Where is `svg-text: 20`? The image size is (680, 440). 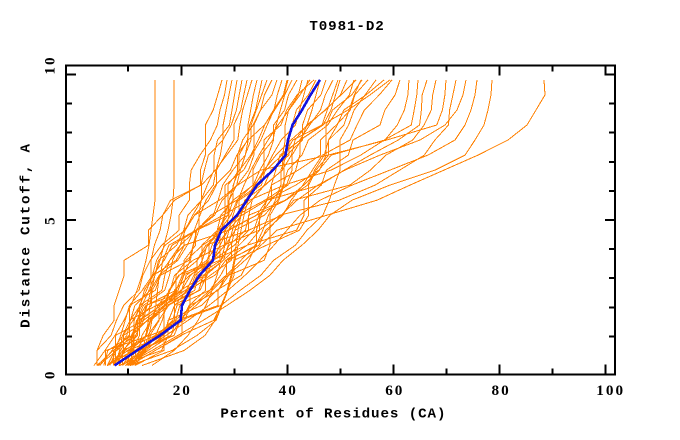 svg-text: 20 is located at coordinates (182, 390).